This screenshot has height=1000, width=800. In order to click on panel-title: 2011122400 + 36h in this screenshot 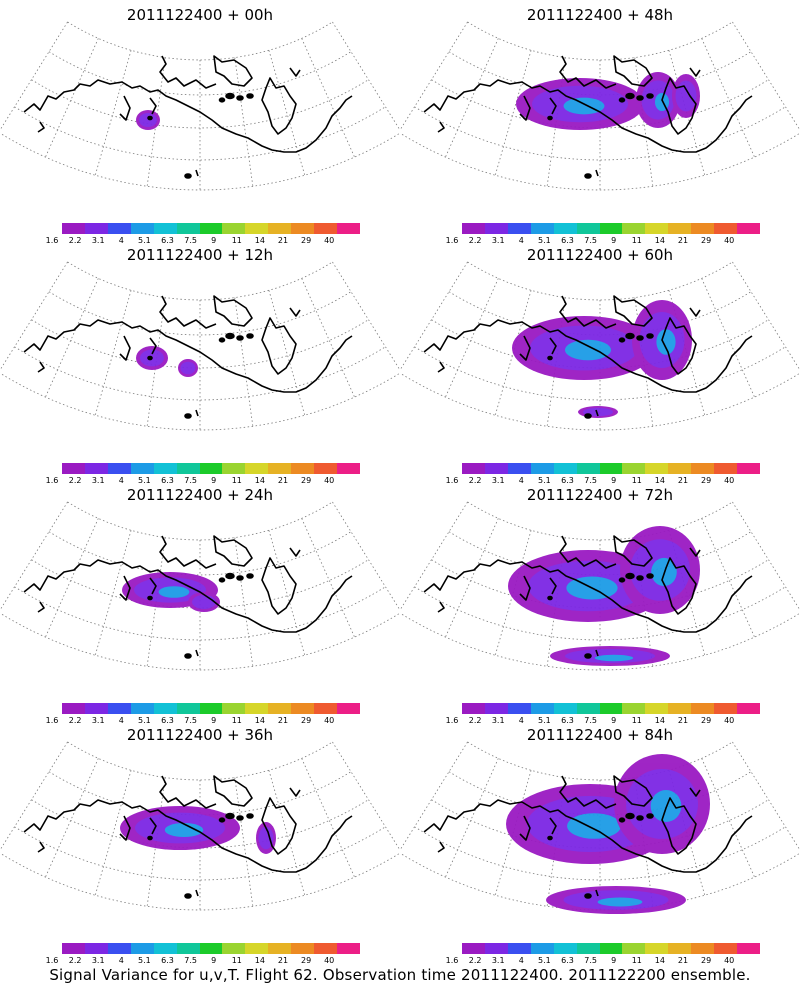, I will do `click(200, 735)`.